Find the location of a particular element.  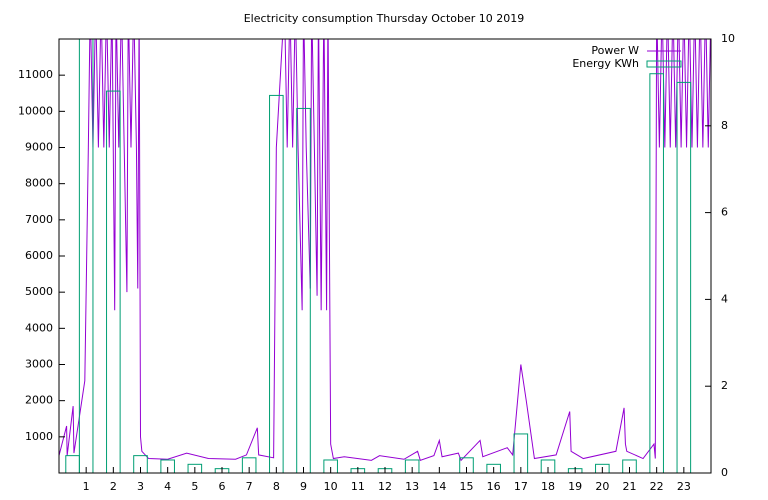

x-tick-label: 16 is located at coordinates (494, 486).